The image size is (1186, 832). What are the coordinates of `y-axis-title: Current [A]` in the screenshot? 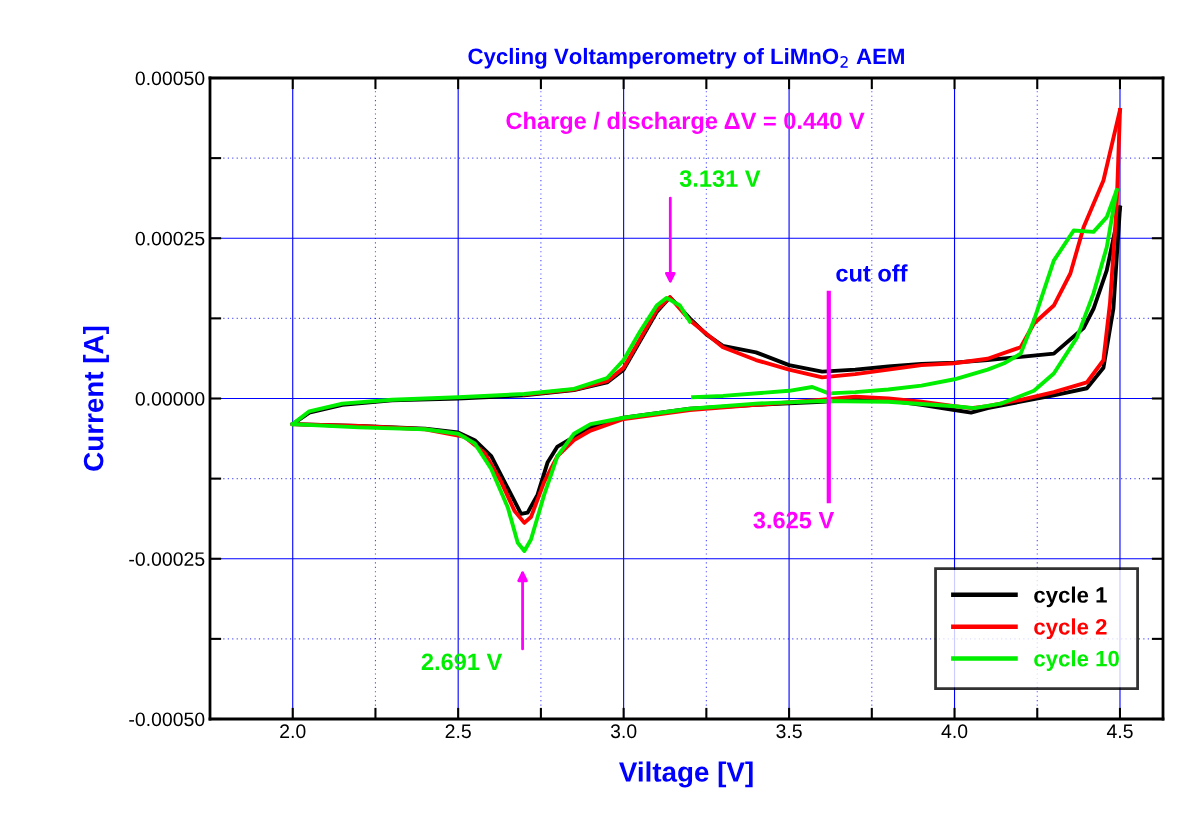 It's located at (96, 398).